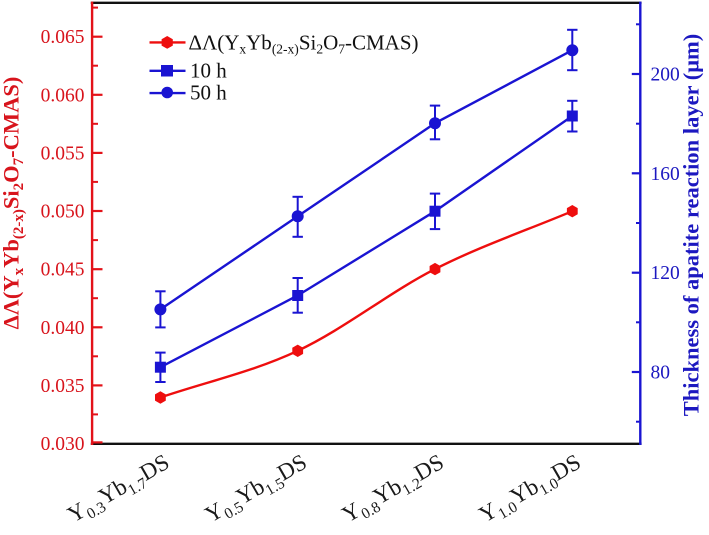  Describe the element at coordinates (63, 95) in the screenshot. I see `svg-text: 0.060` at that location.